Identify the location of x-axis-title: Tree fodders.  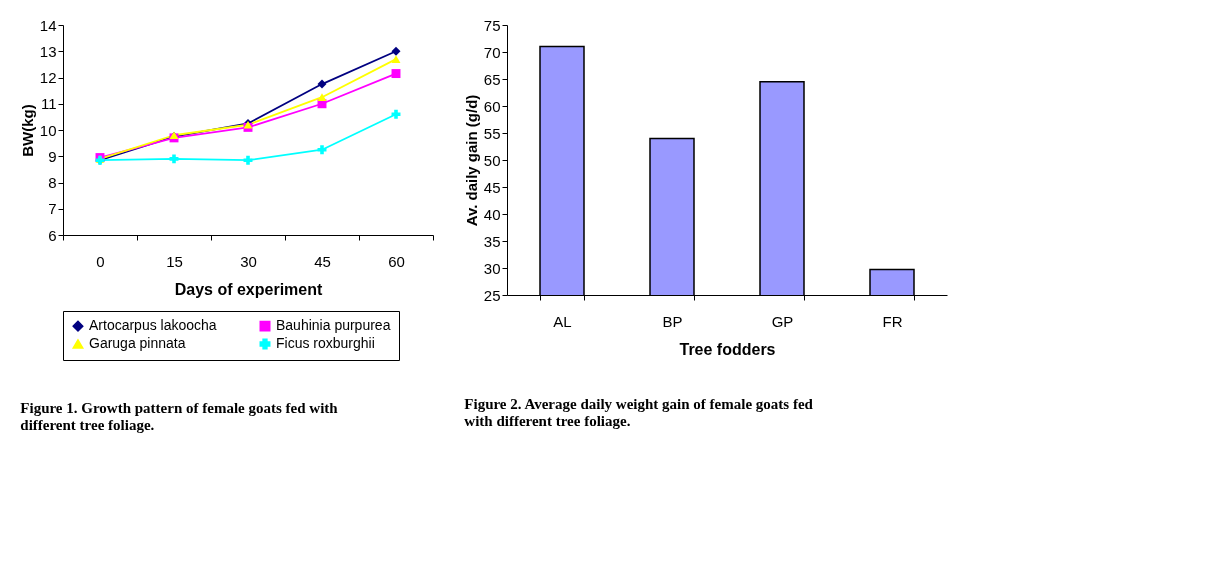
(727, 349).